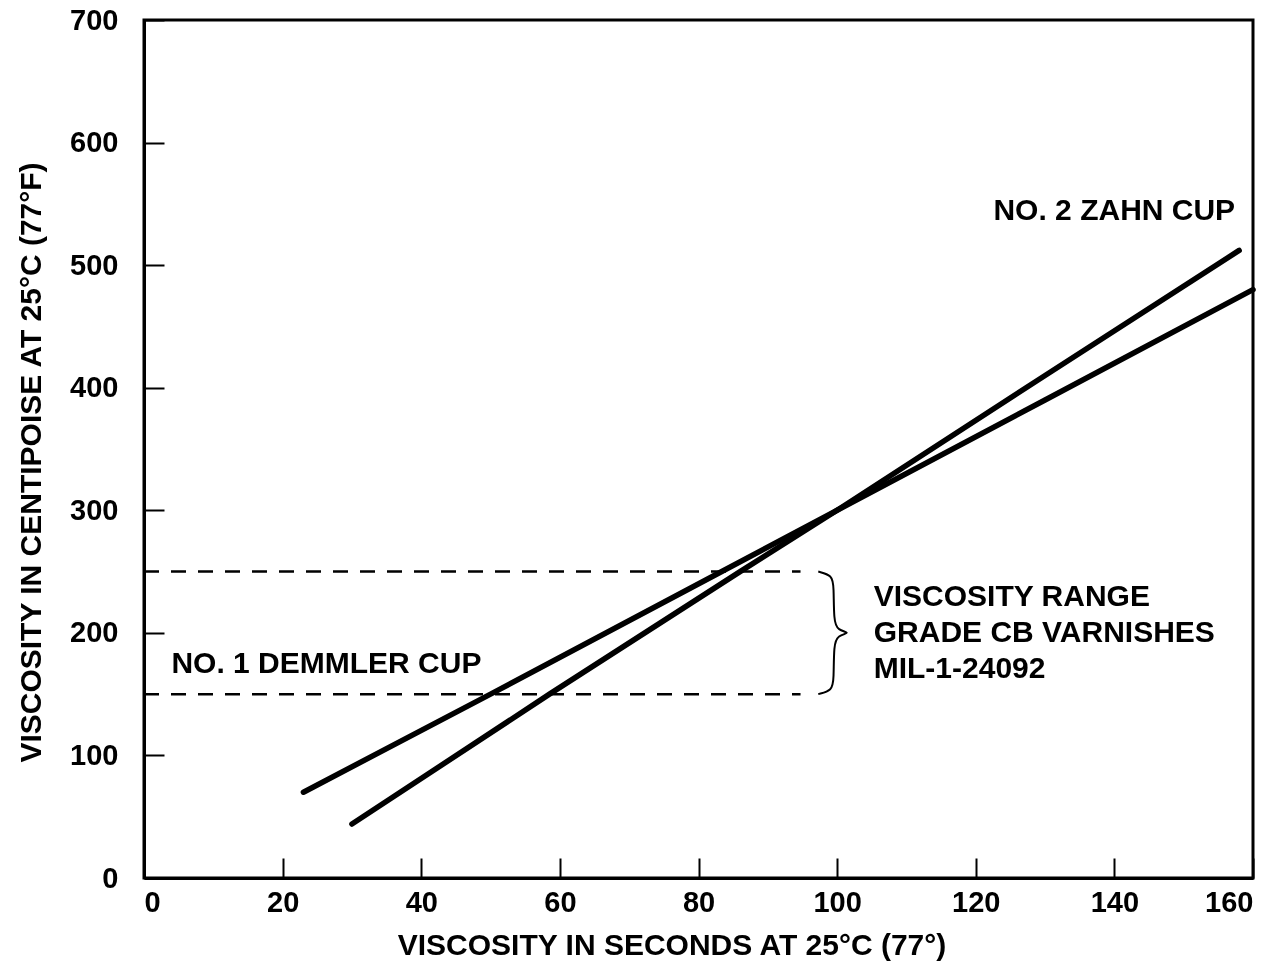  I want to click on y-tick-label: 0, so click(110, 877).